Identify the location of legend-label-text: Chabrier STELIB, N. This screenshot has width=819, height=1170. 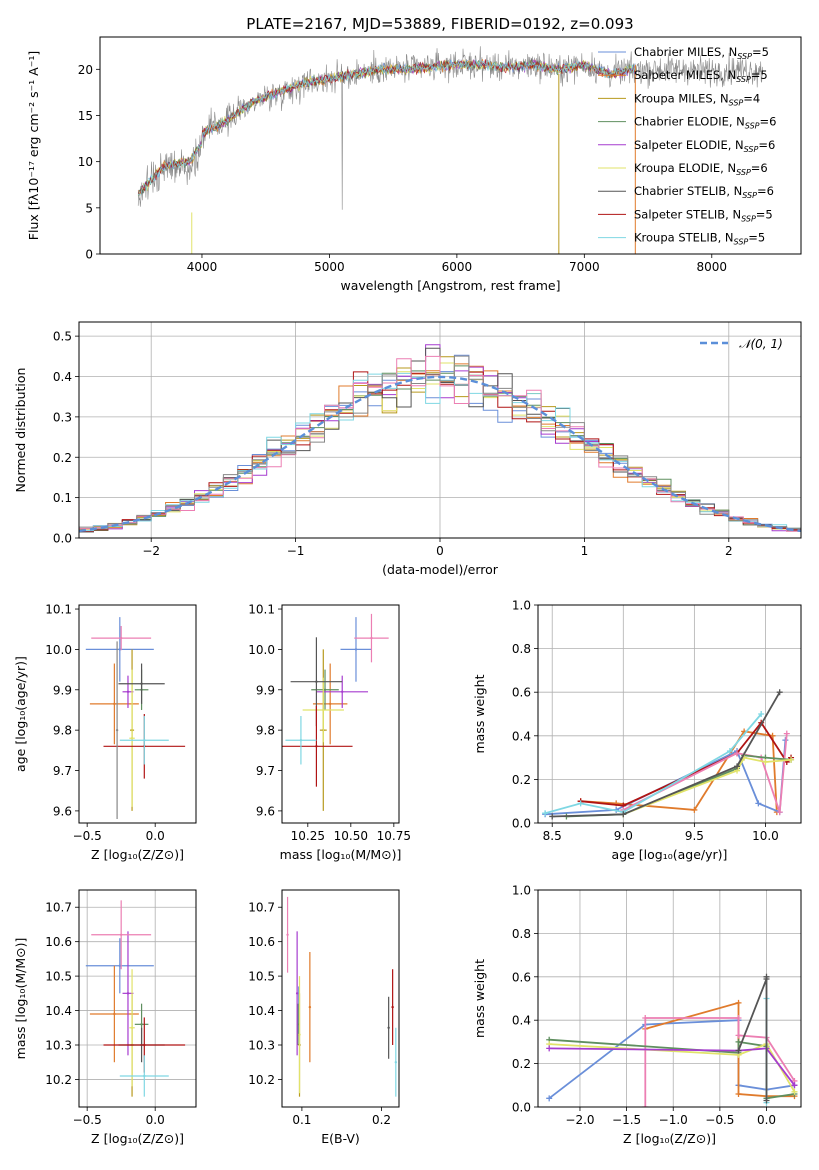
(688, 191).